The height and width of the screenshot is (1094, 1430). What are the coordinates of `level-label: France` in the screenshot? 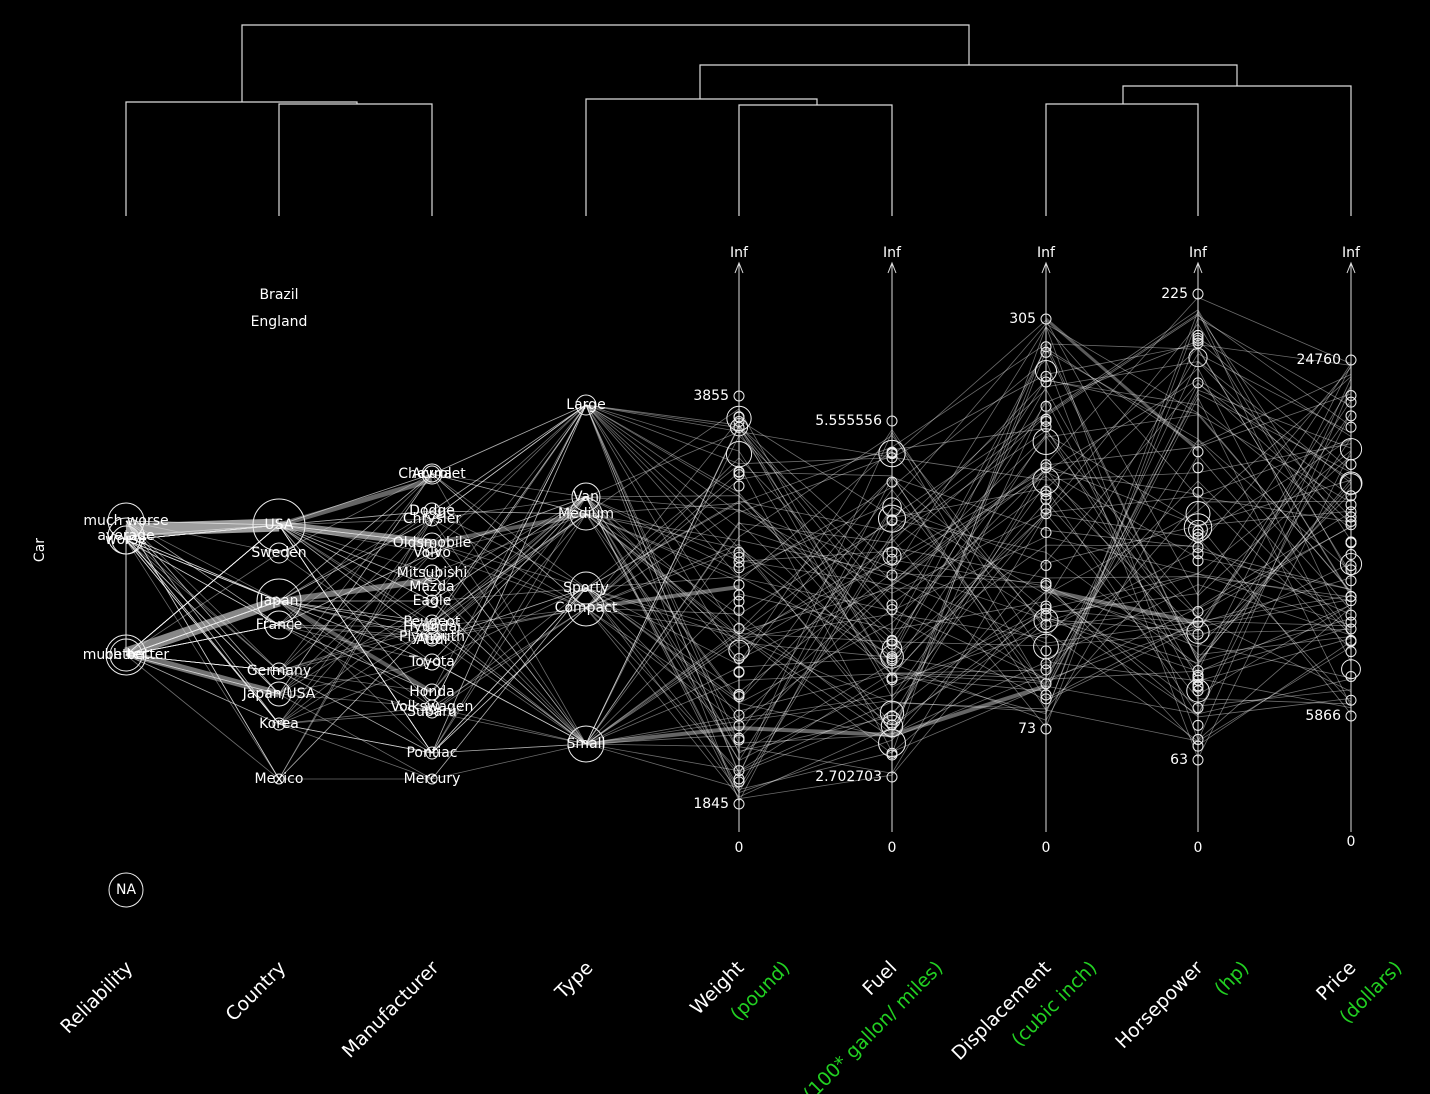 It's located at (279, 625).